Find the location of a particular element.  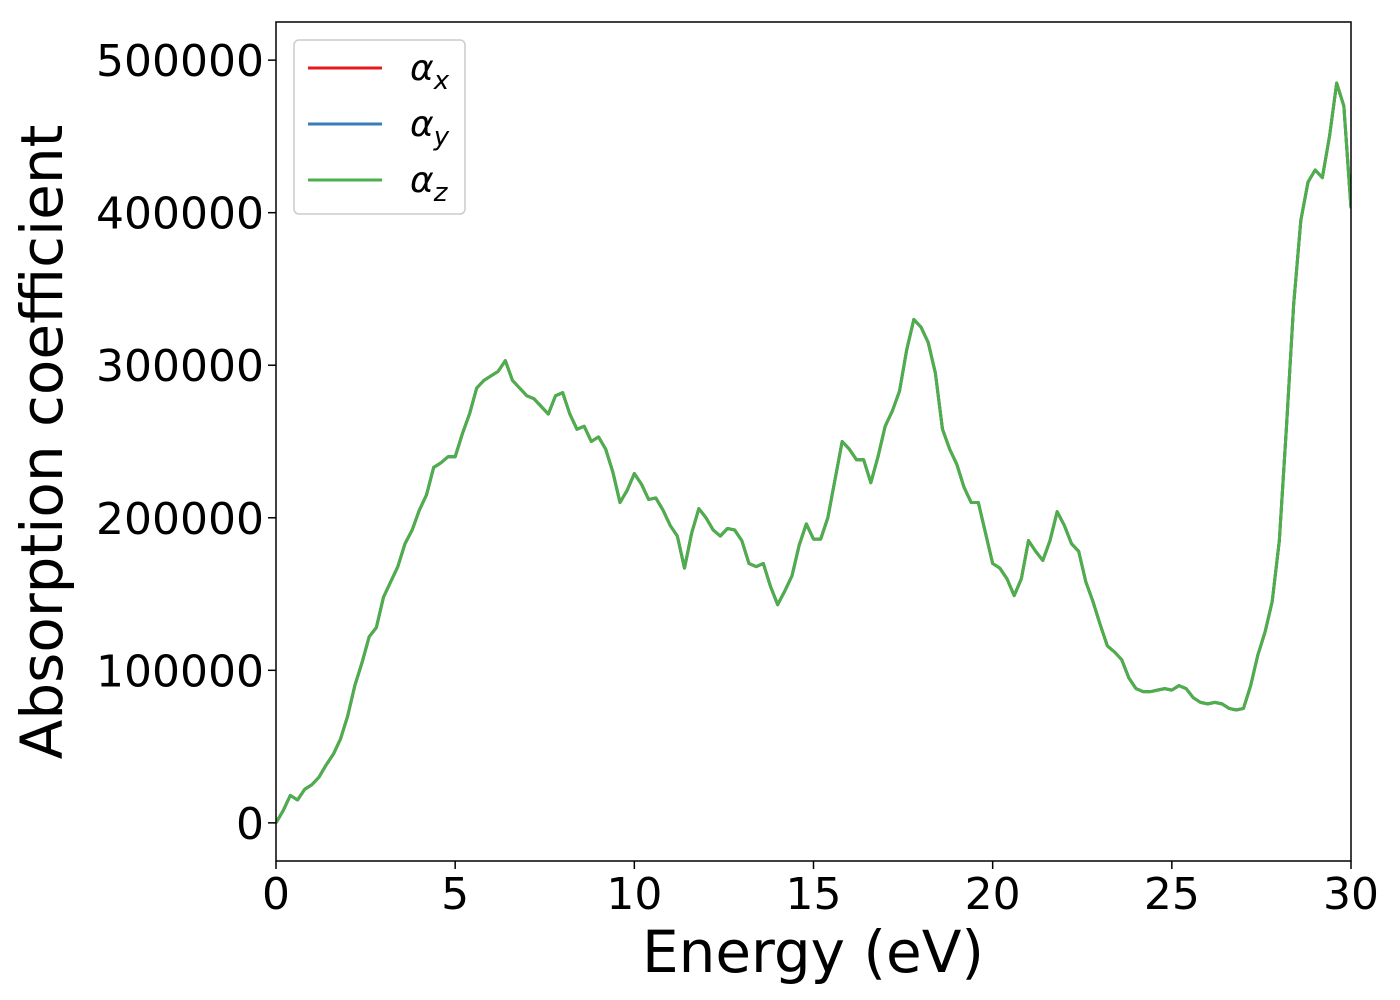

legend-label: αz is located at coordinates (429, 184).